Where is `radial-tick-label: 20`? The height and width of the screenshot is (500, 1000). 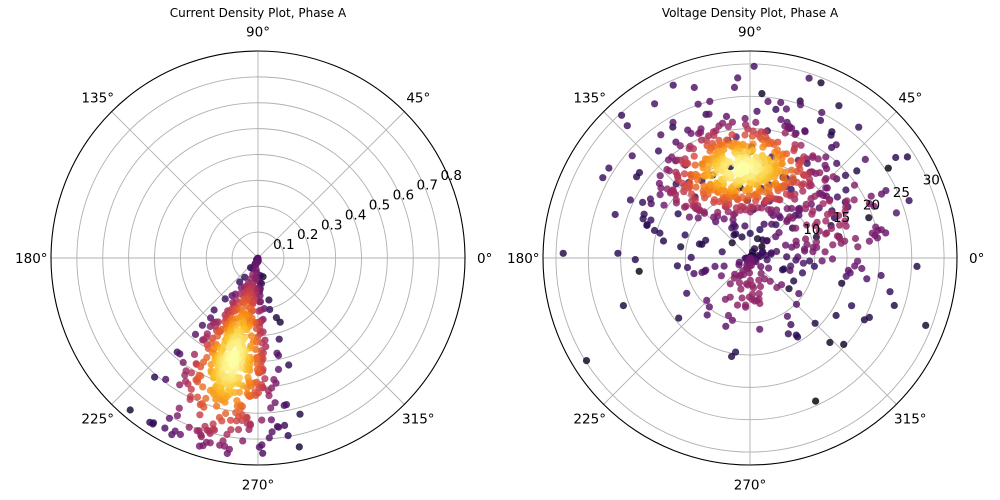
radial-tick-label: 20 is located at coordinates (871, 206).